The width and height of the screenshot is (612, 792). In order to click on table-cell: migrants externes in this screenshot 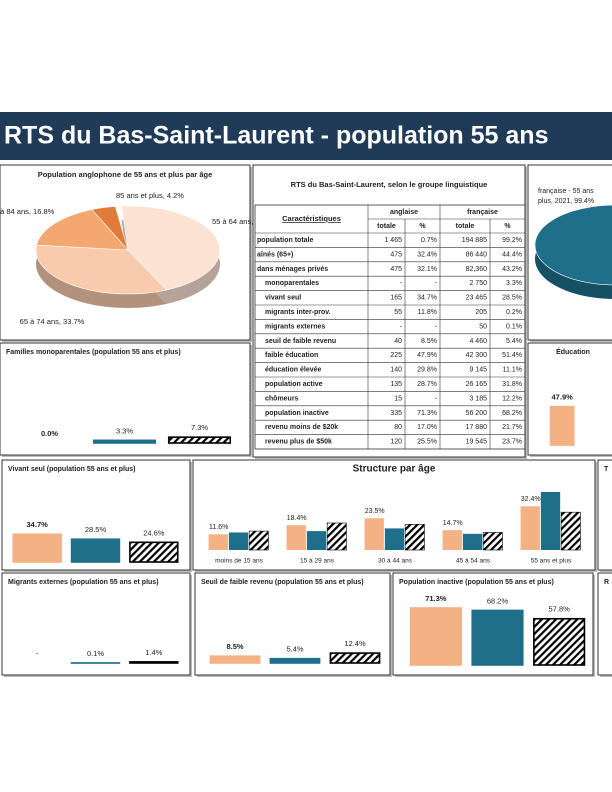, I will do `click(295, 326)`.